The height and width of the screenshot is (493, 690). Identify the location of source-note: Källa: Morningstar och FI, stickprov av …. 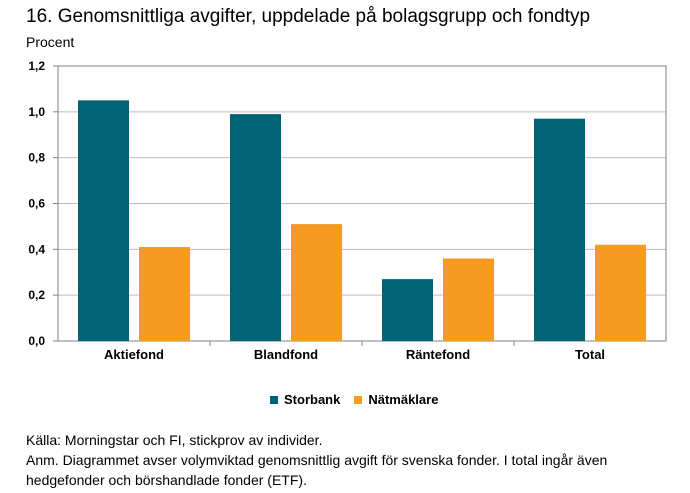
(174, 440).